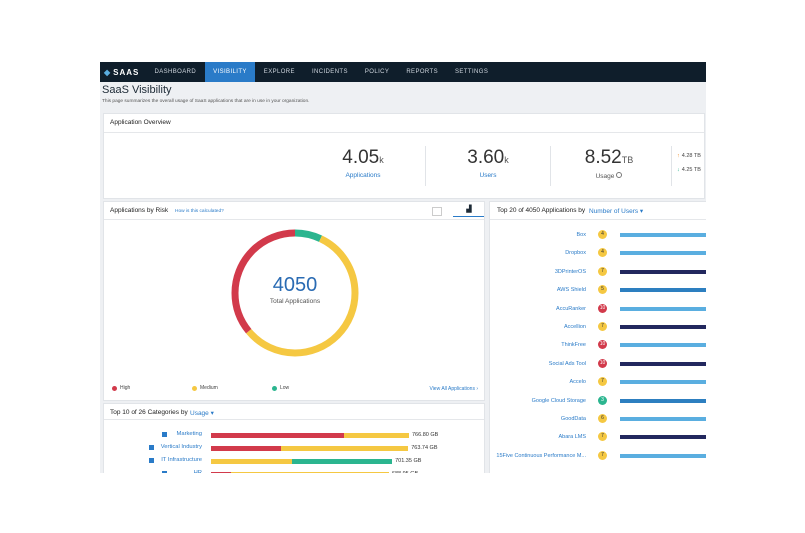  I want to click on nav-item: VISIBILITY, so click(230, 72).